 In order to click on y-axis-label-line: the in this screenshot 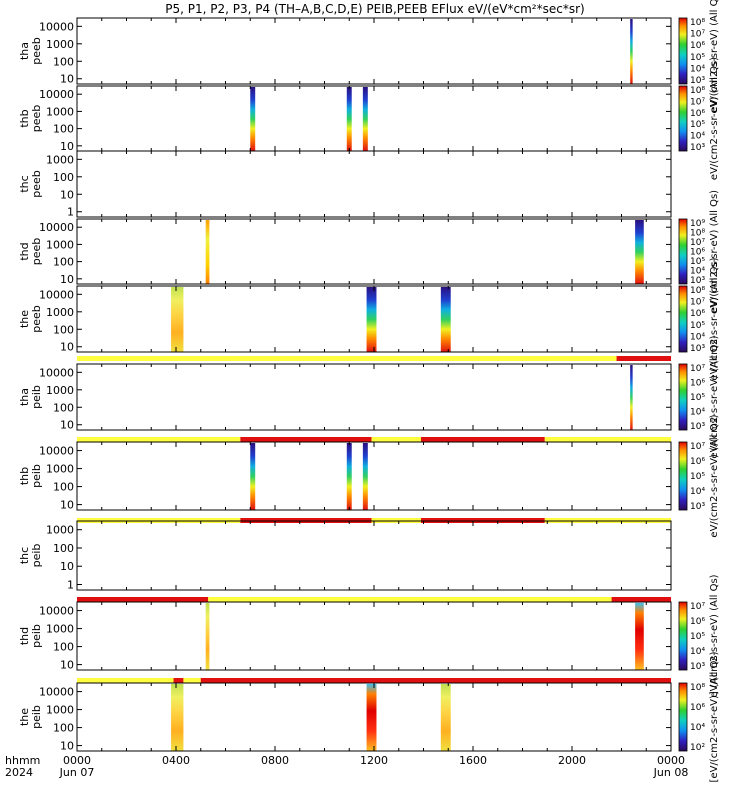, I will do `click(24, 717)`.